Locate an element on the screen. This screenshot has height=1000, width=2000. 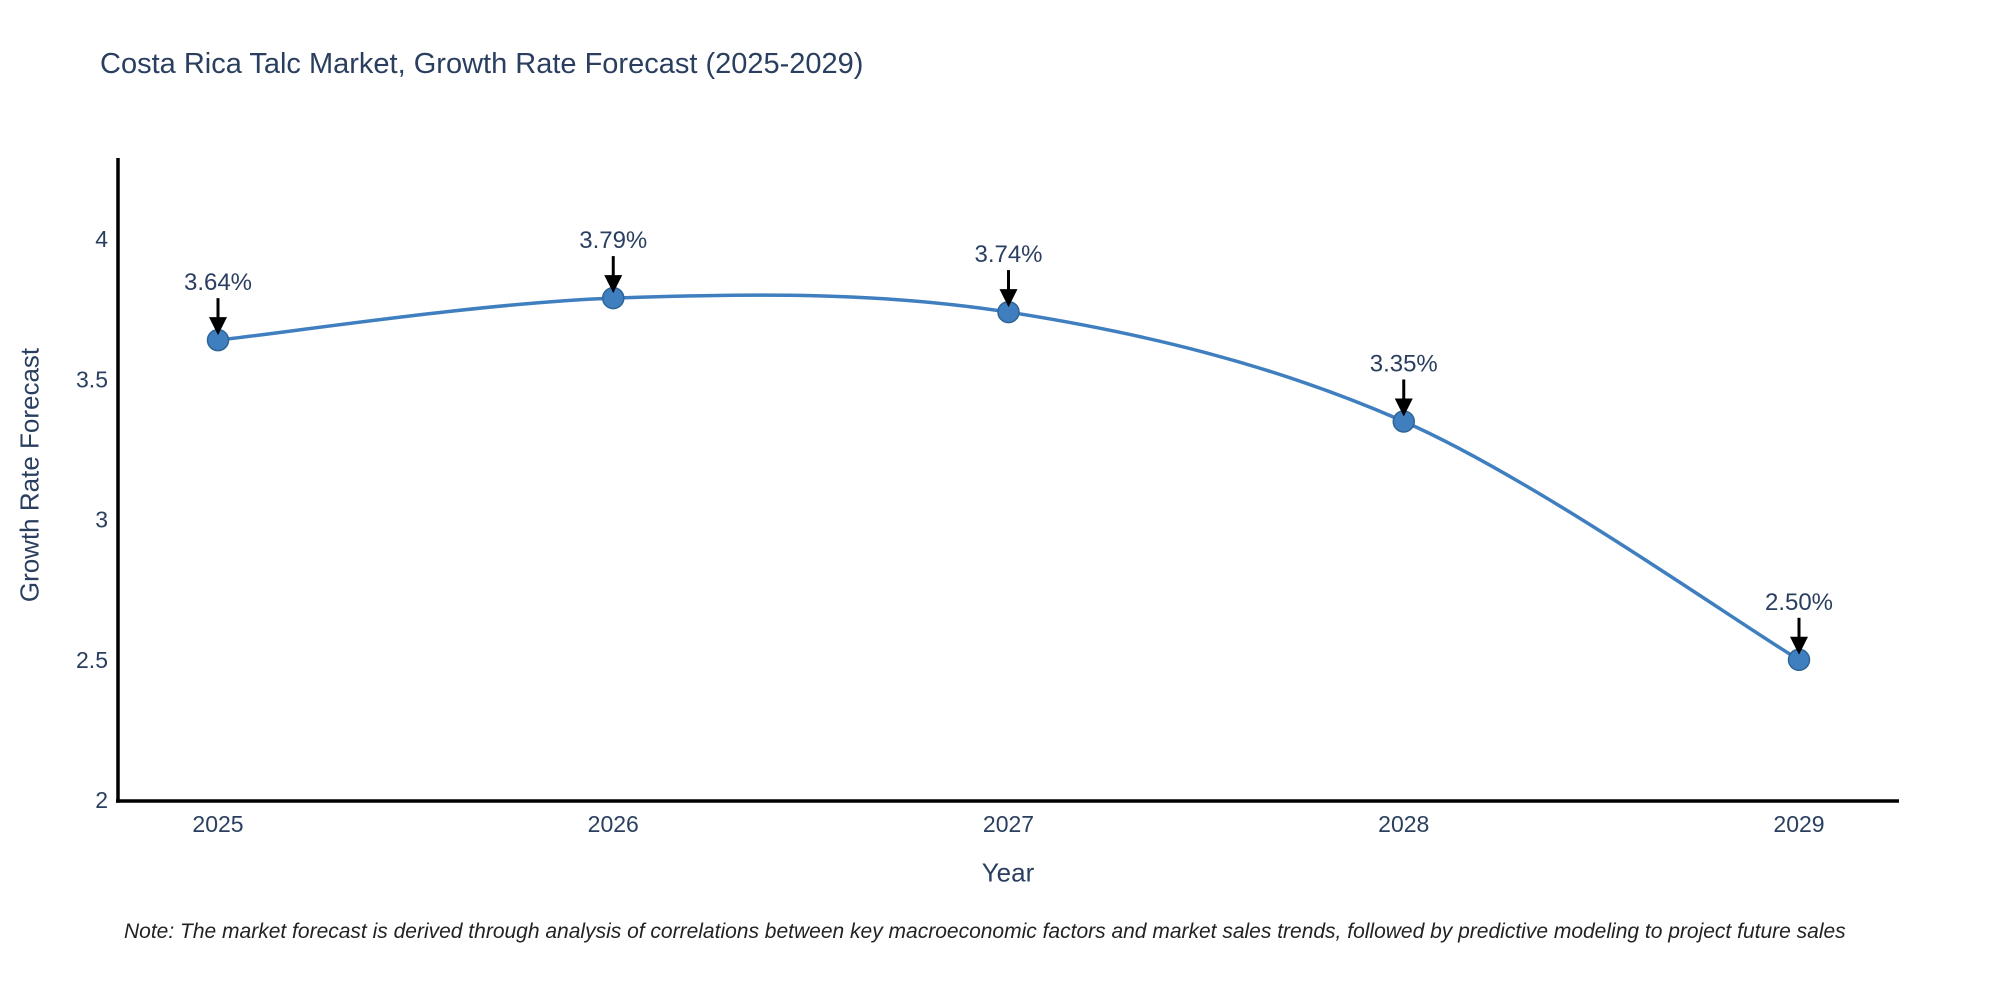
point-value-label: 3.79% is located at coordinates (613, 240).